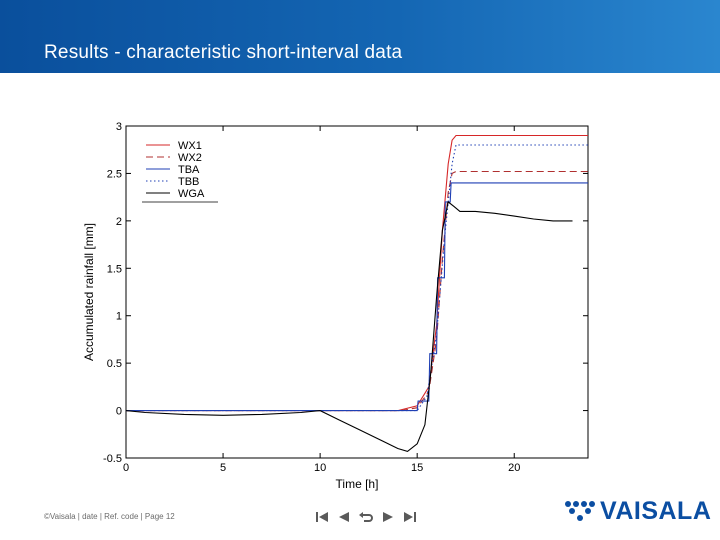 This screenshot has height=540, width=720. What do you see at coordinates (188, 182) in the screenshot?
I see `legend-label-tbb: TBB` at bounding box center [188, 182].